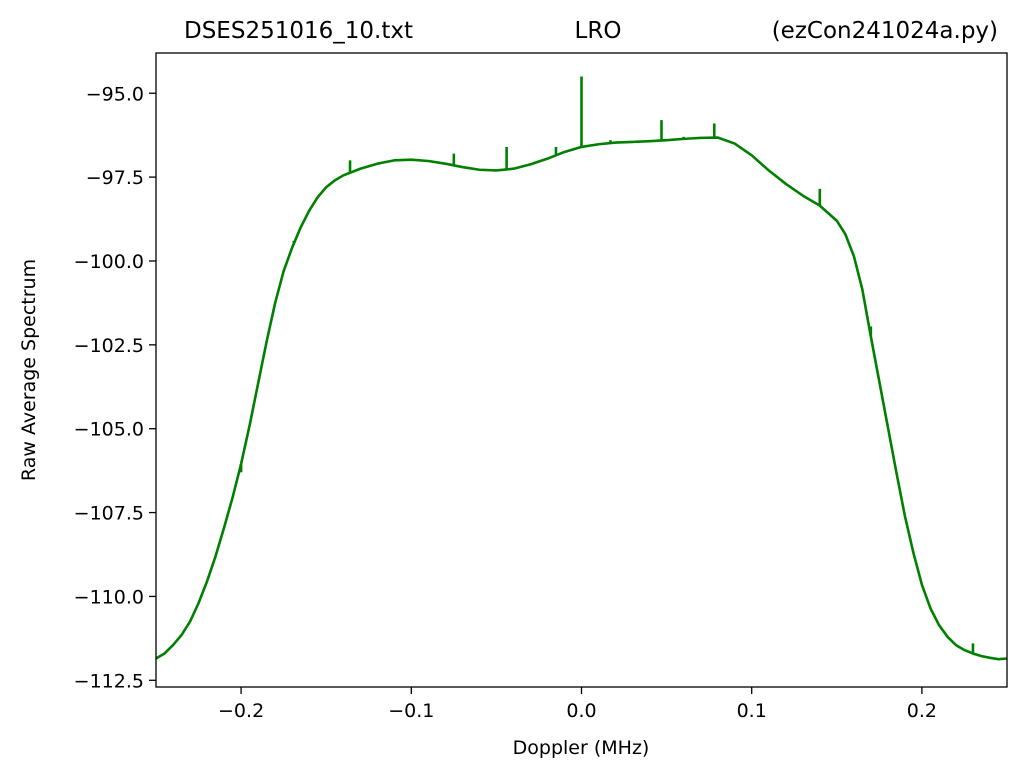  What do you see at coordinates (598, 31) in the screenshot?
I see `chart-title-center: LRO` at bounding box center [598, 31].